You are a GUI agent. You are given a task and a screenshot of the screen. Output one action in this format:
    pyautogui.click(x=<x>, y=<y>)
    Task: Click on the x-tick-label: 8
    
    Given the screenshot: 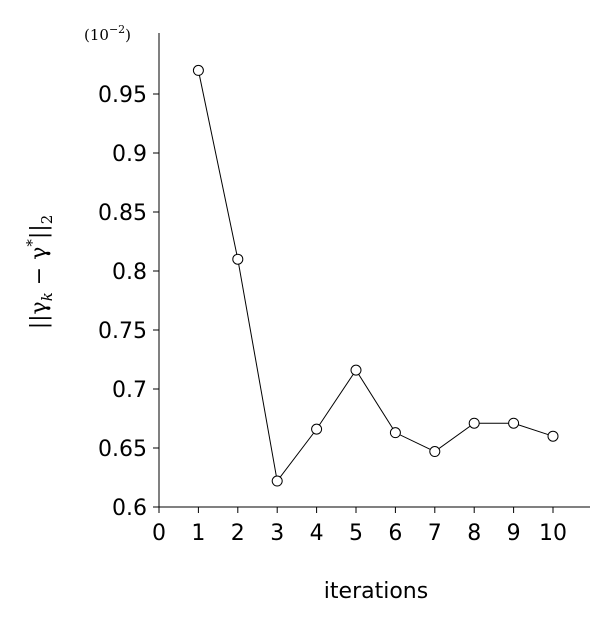 What is the action you would take?
    pyautogui.click(x=474, y=533)
    